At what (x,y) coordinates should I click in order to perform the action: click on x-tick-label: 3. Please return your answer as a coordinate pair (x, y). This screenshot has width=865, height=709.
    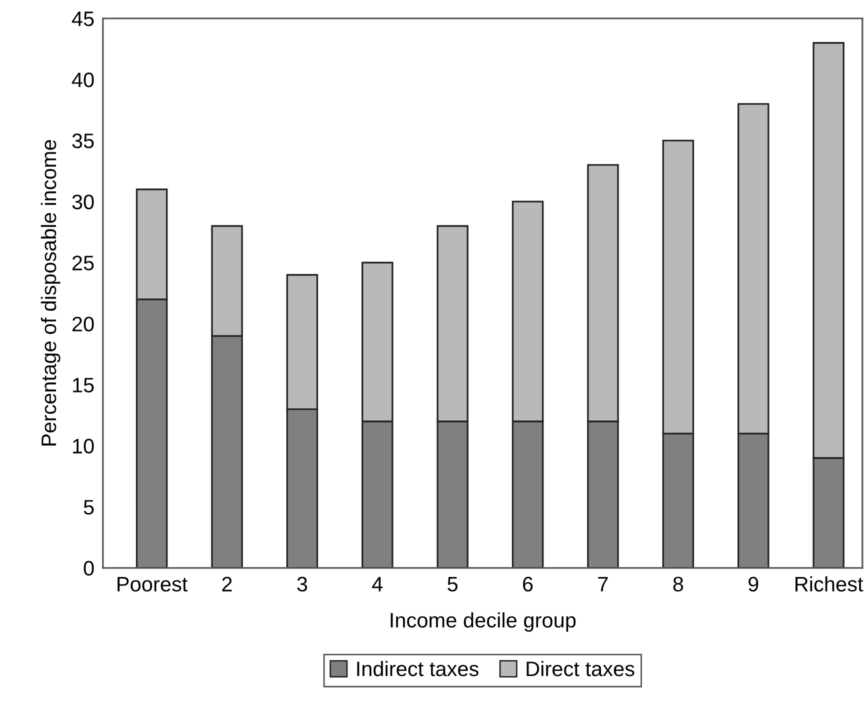
    Looking at the image, I should click on (302, 584).